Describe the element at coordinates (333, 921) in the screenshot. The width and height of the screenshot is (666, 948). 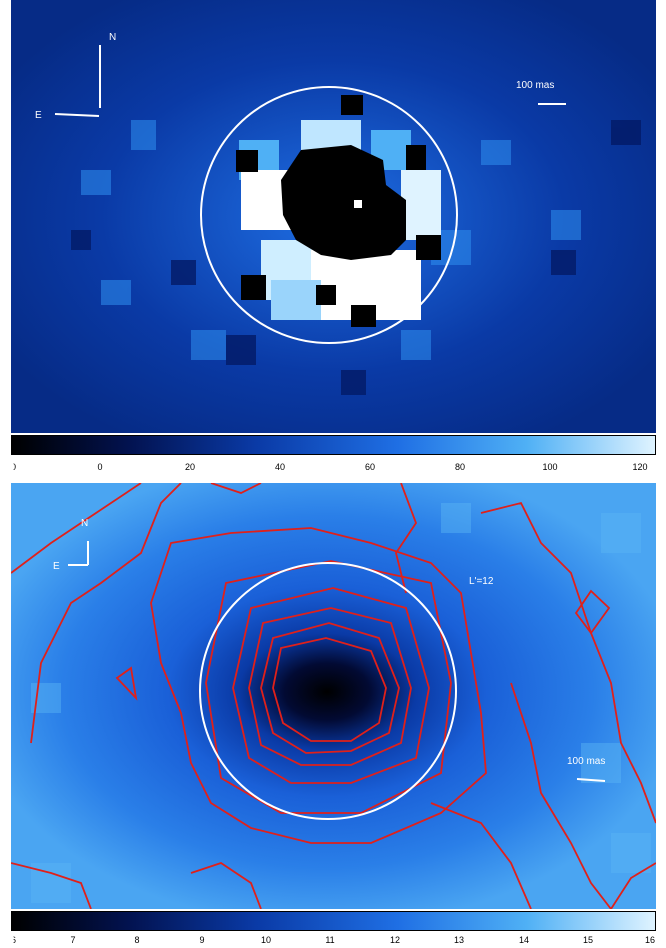
I see `bottom-colorbar` at that location.